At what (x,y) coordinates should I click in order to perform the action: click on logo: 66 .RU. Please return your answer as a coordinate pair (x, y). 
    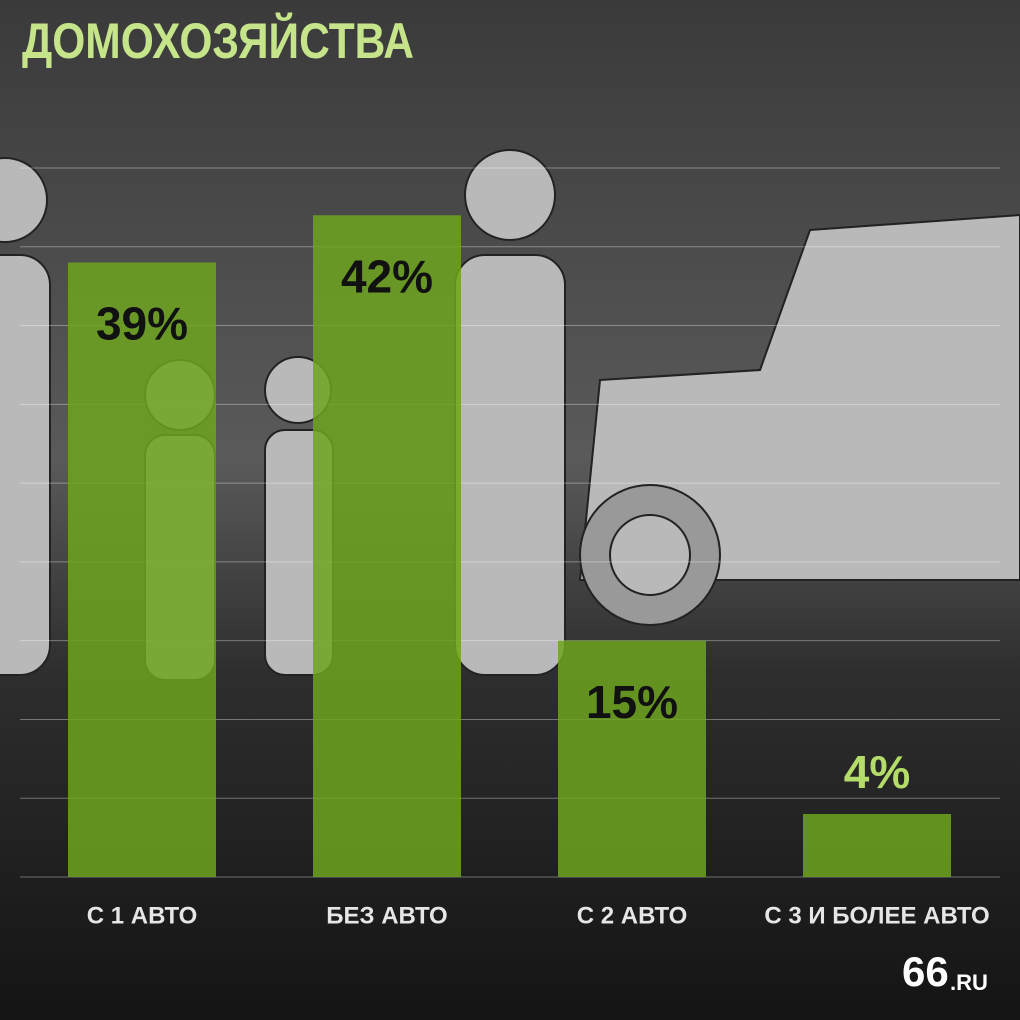
    Looking at the image, I should click on (945, 971).